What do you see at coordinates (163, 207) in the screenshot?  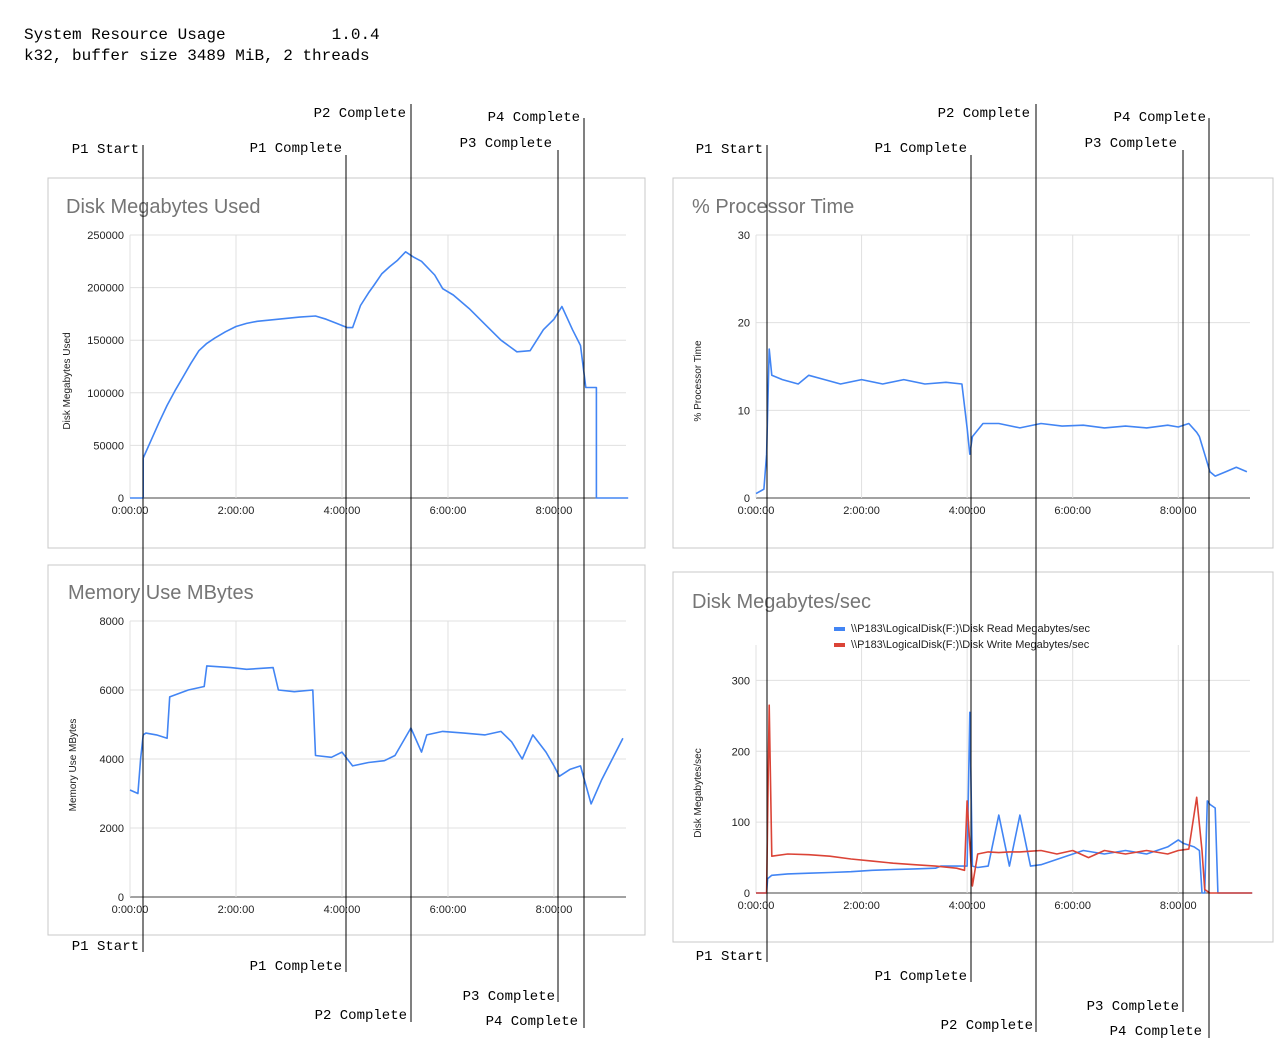 I see `chart-title: Disk Megabytes Used` at bounding box center [163, 207].